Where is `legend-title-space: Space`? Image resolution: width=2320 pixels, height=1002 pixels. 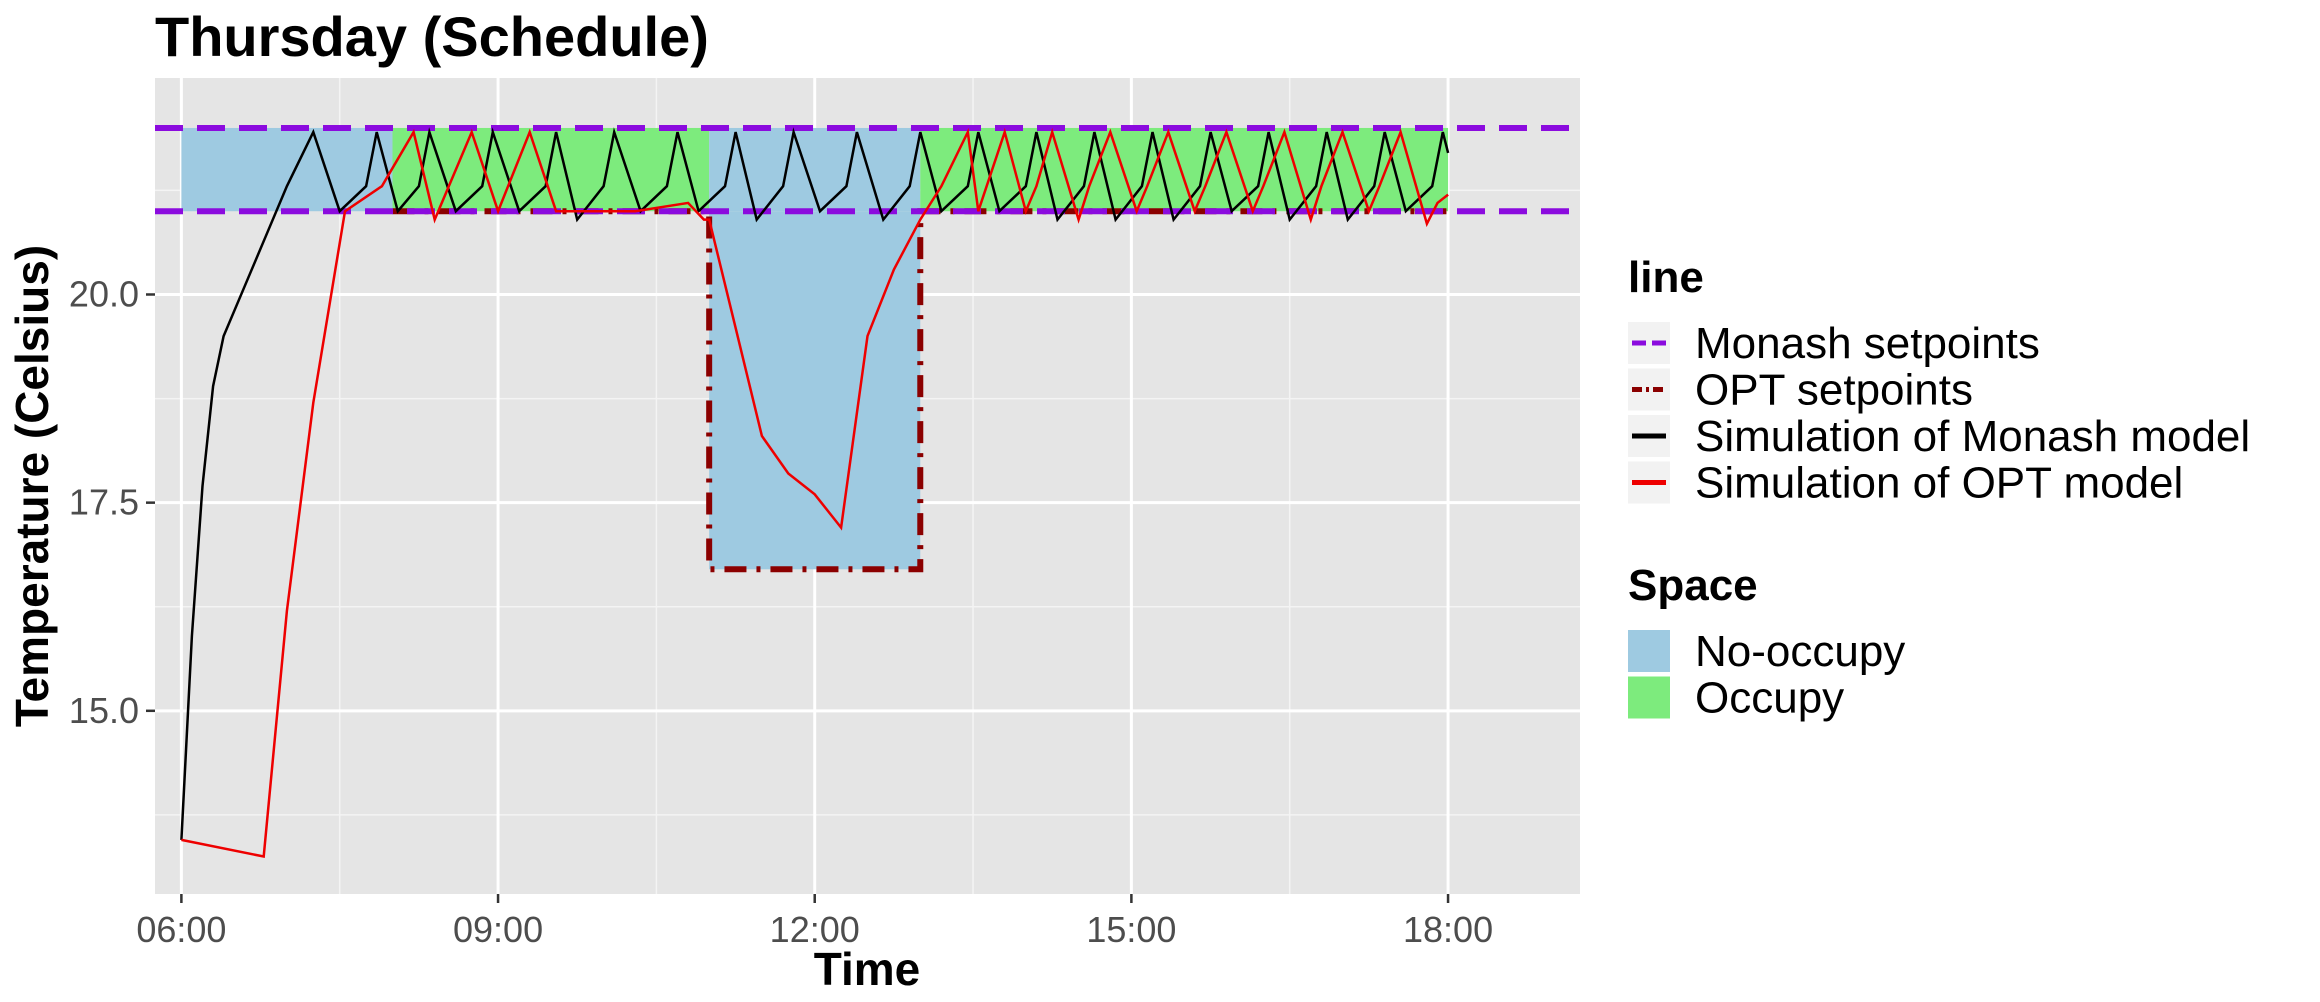 legend-title-space: Space is located at coordinates (1693, 585).